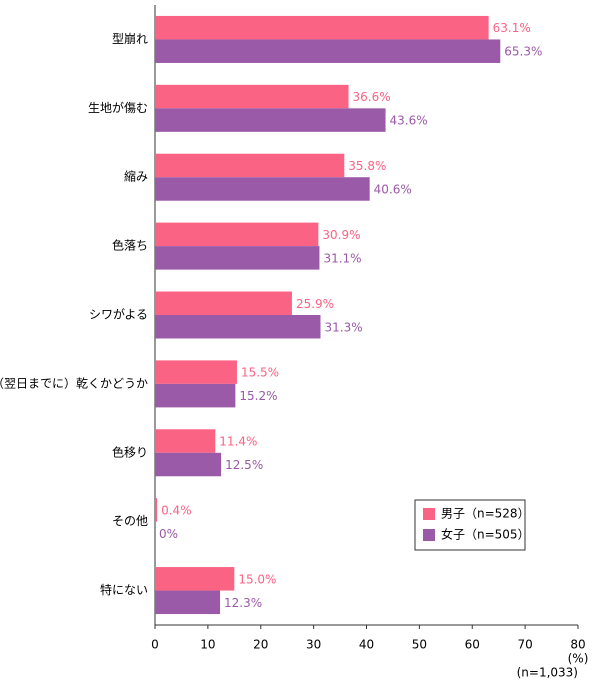 Image resolution: width=594 pixels, height=689 pixels. I want to click on note: (n=1,033), so click(547, 673).